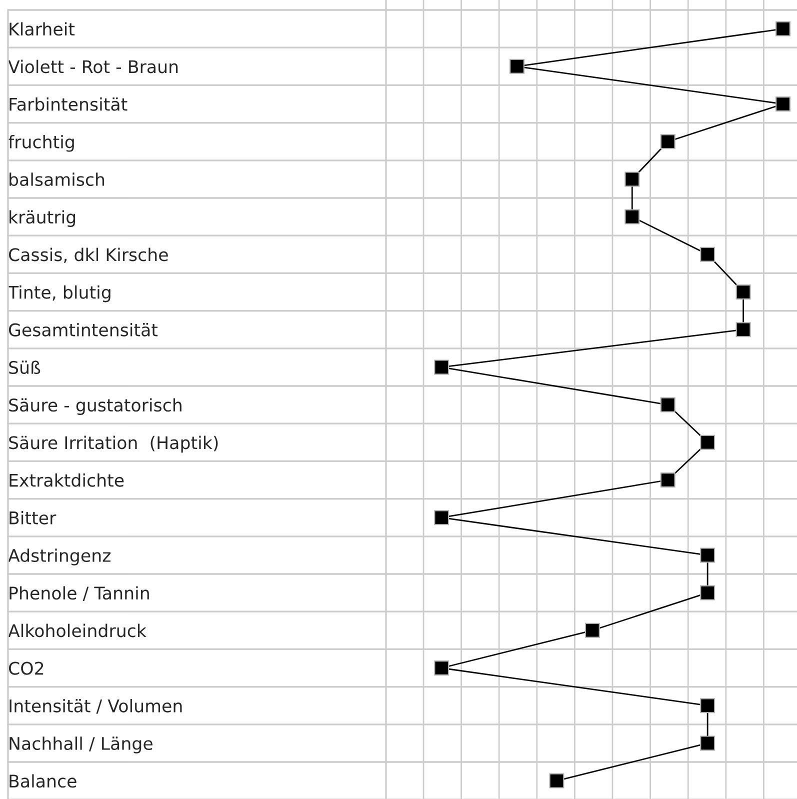  Describe the element at coordinates (113, 444) in the screenshot. I see `y-tick-label: Säure Irritation (Haptik)` at that location.